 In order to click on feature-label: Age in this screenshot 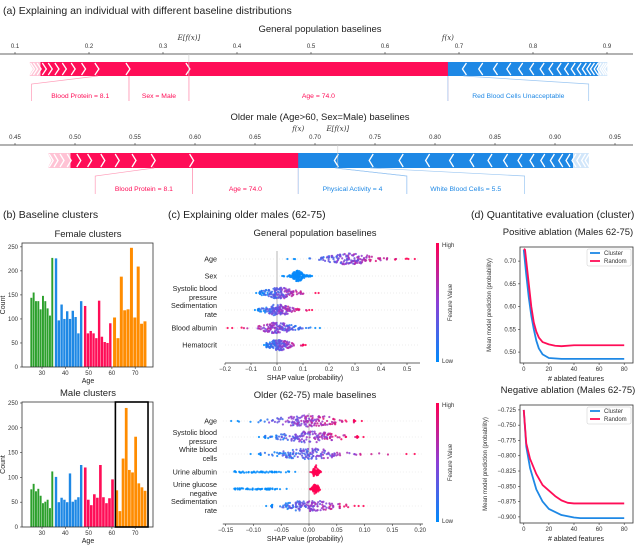, I will do `click(210, 421)`.